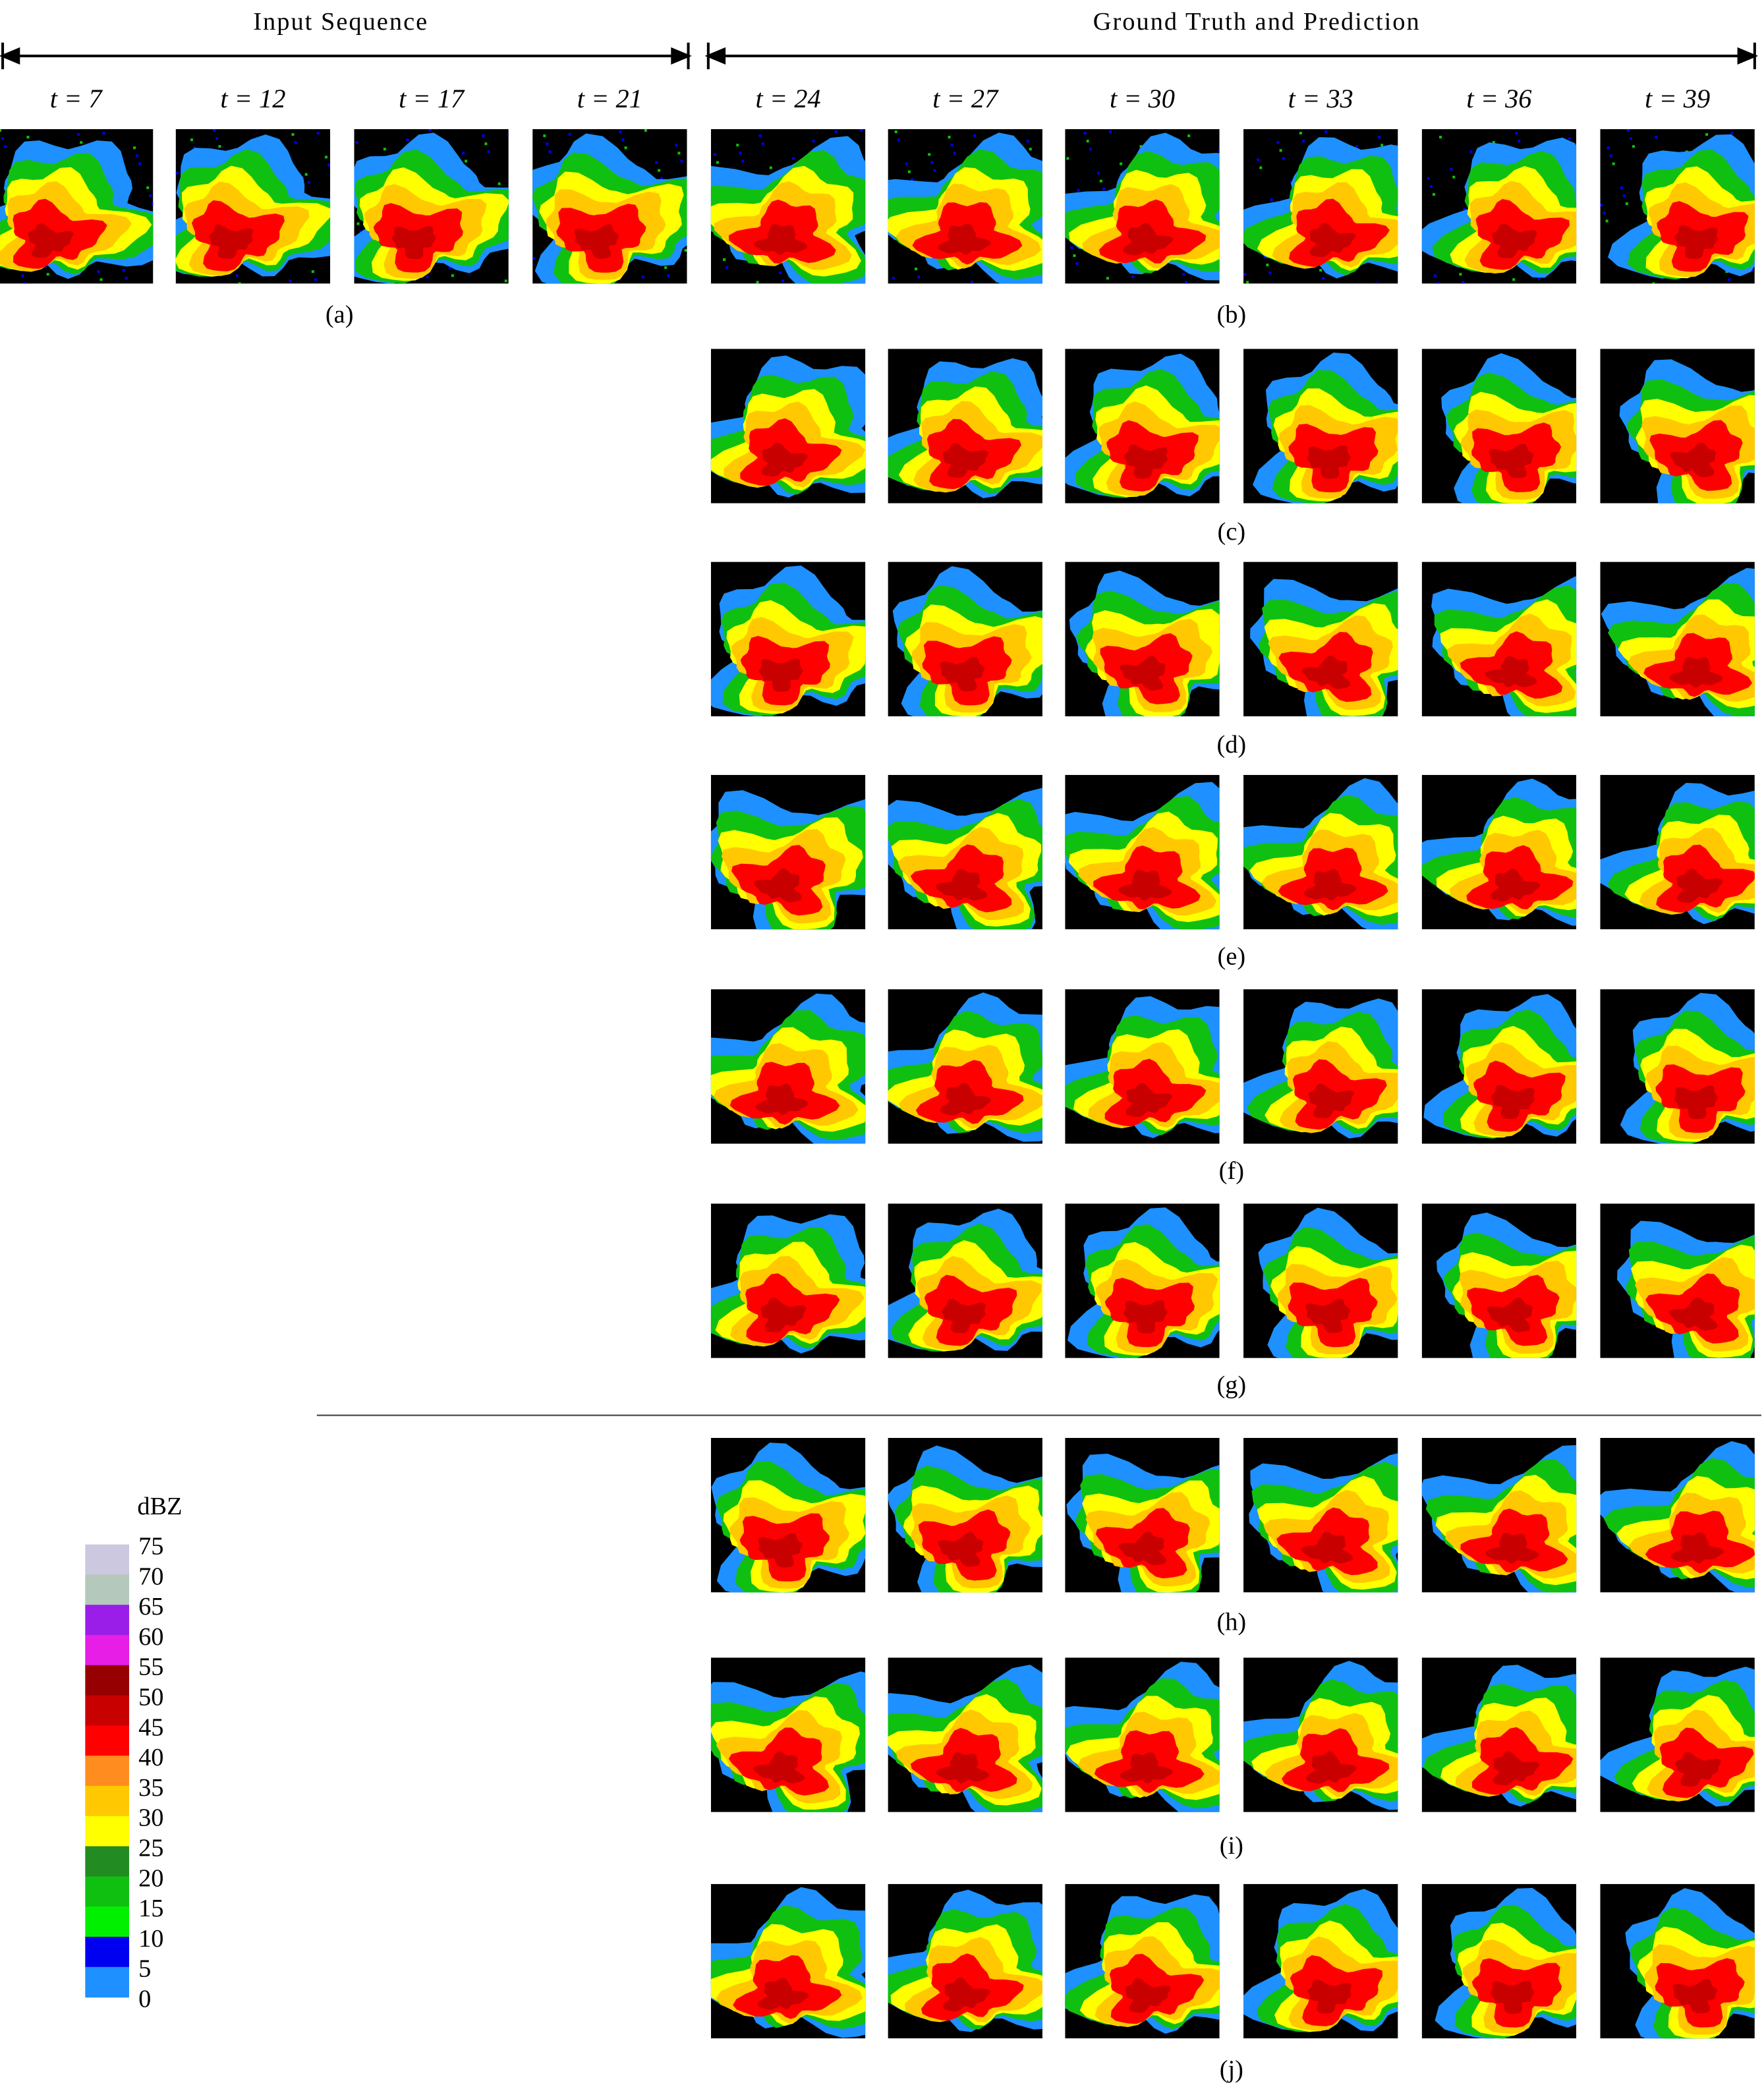 The height and width of the screenshot is (2091, 1764). I want to click on colorbar-tick-label: 10, so click(150, 1939).